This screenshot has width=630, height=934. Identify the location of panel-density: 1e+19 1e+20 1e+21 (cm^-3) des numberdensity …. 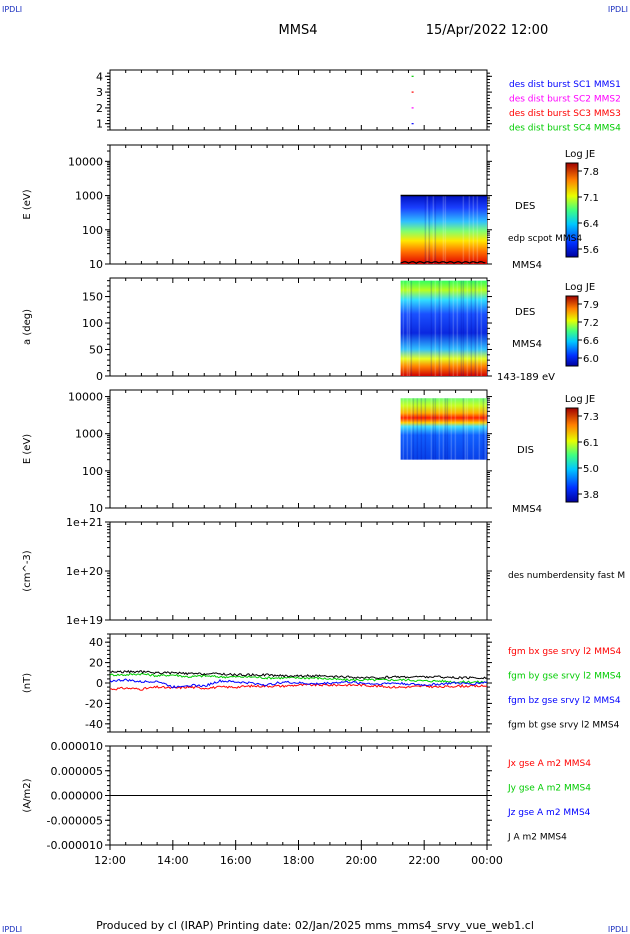
(323, 571).